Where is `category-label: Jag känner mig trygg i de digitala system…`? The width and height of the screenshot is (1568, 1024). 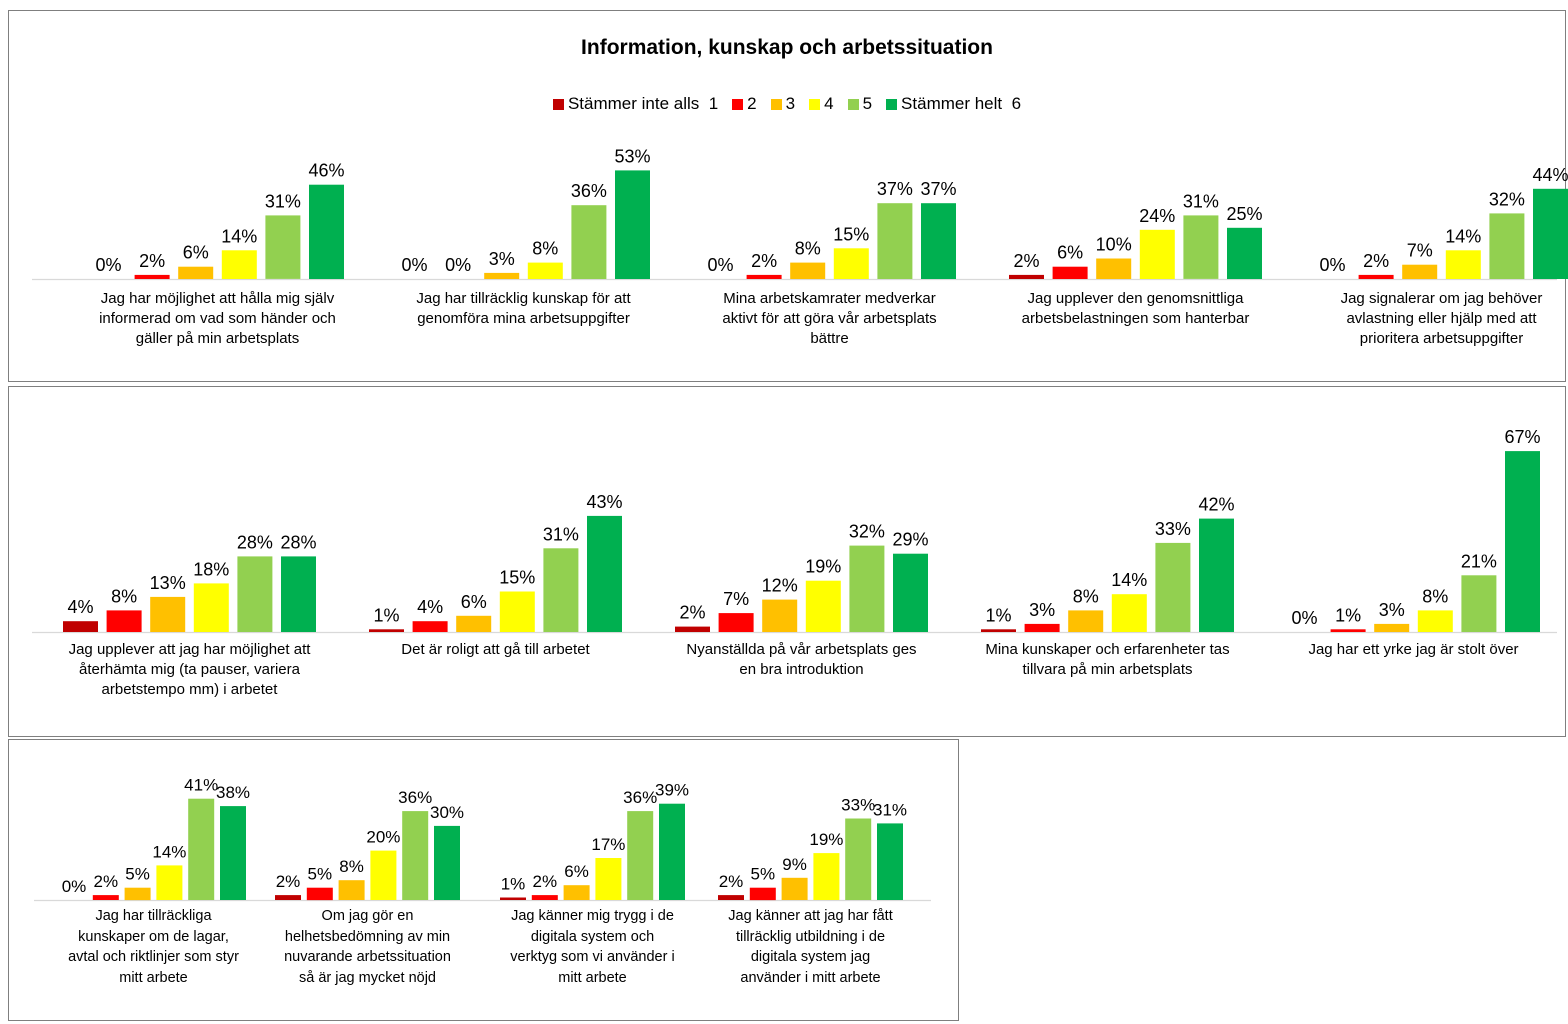
category-label: Jag känner mig trygg i de digitala system… is located at coordinates (593, 947).